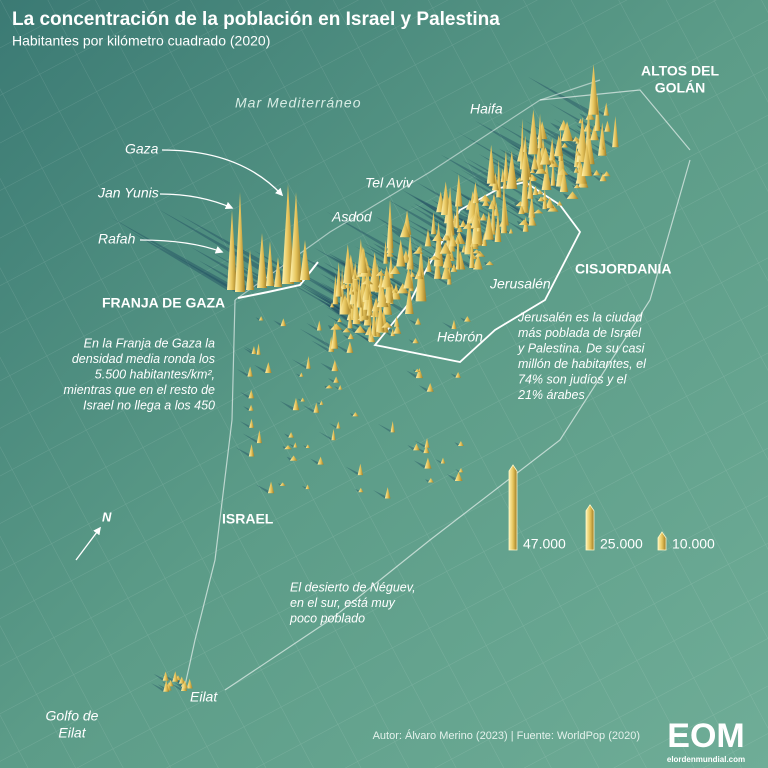 The height and width of the screenshot is (768, 768). I want to click on legend: 47.000 25.000 10.000, so click(611, 508).